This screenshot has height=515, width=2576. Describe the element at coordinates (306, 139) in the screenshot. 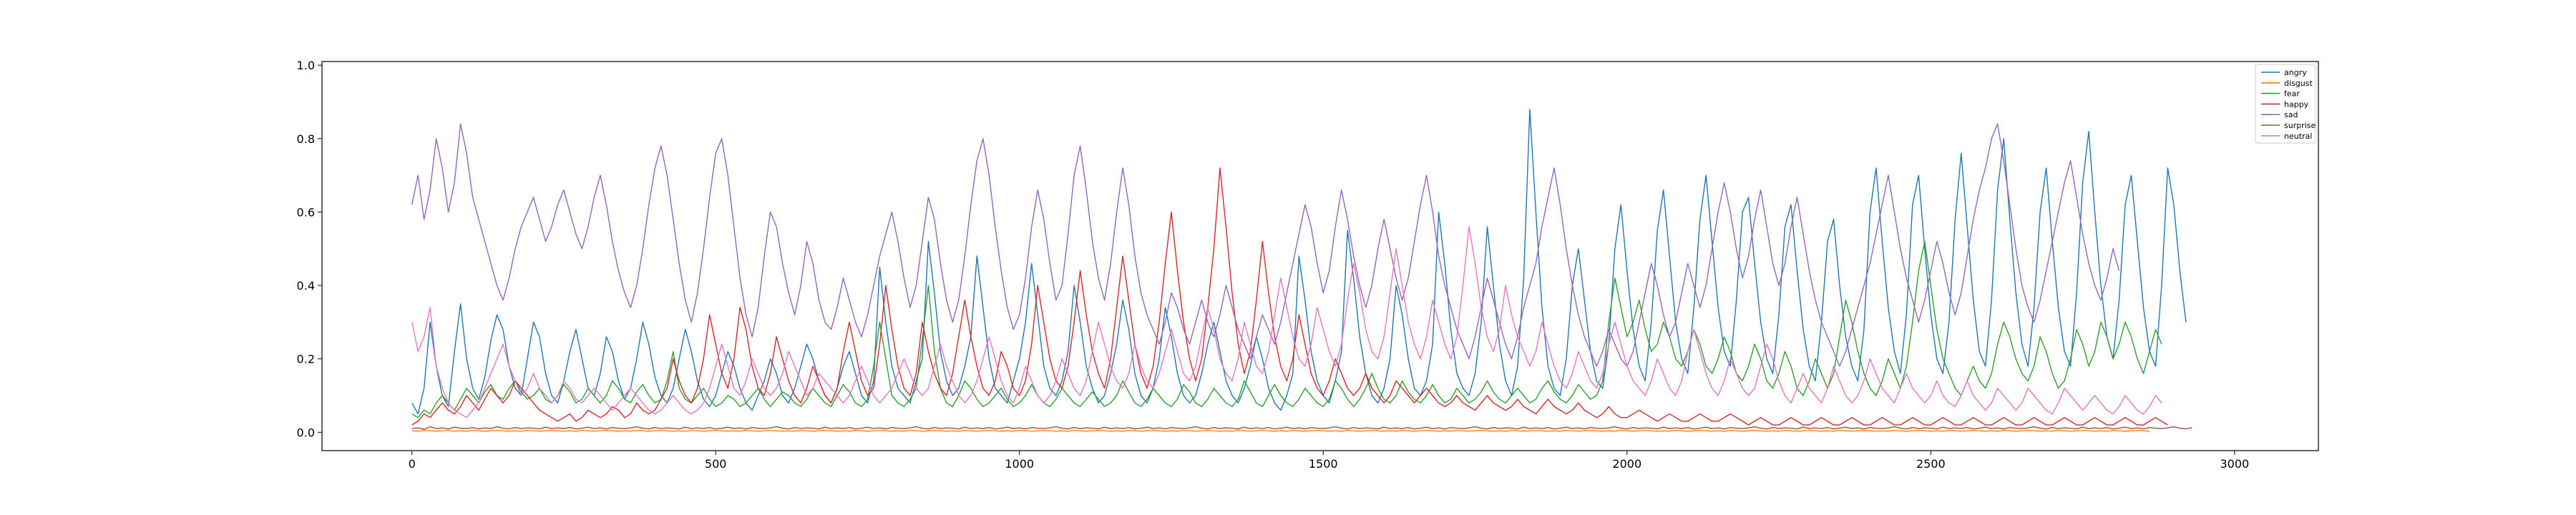

I see `y-tick-label: 0.8` at that location.